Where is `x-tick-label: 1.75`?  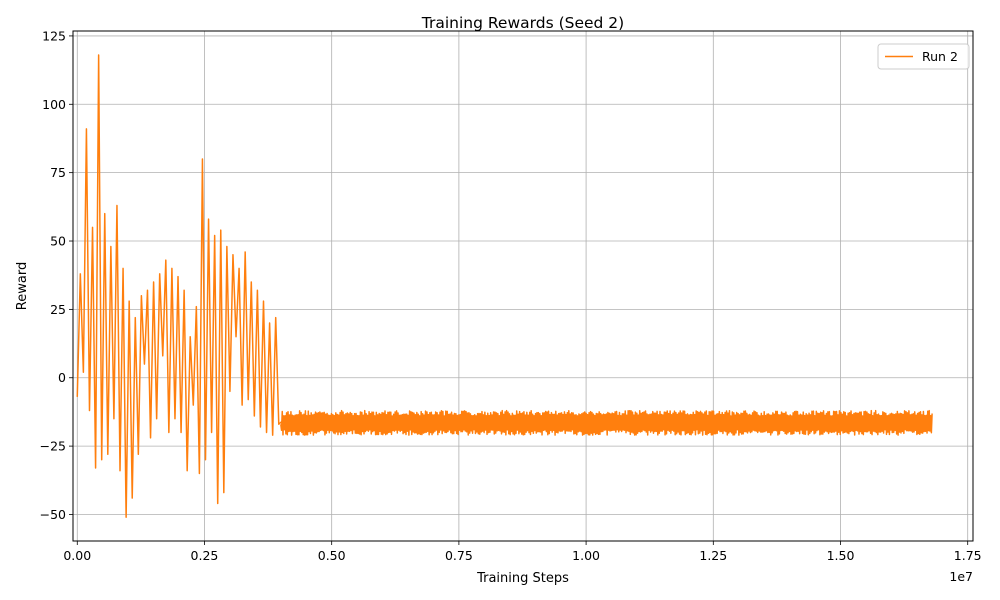 x-tick-label: 1.75 is located at coordinates (968, 555).